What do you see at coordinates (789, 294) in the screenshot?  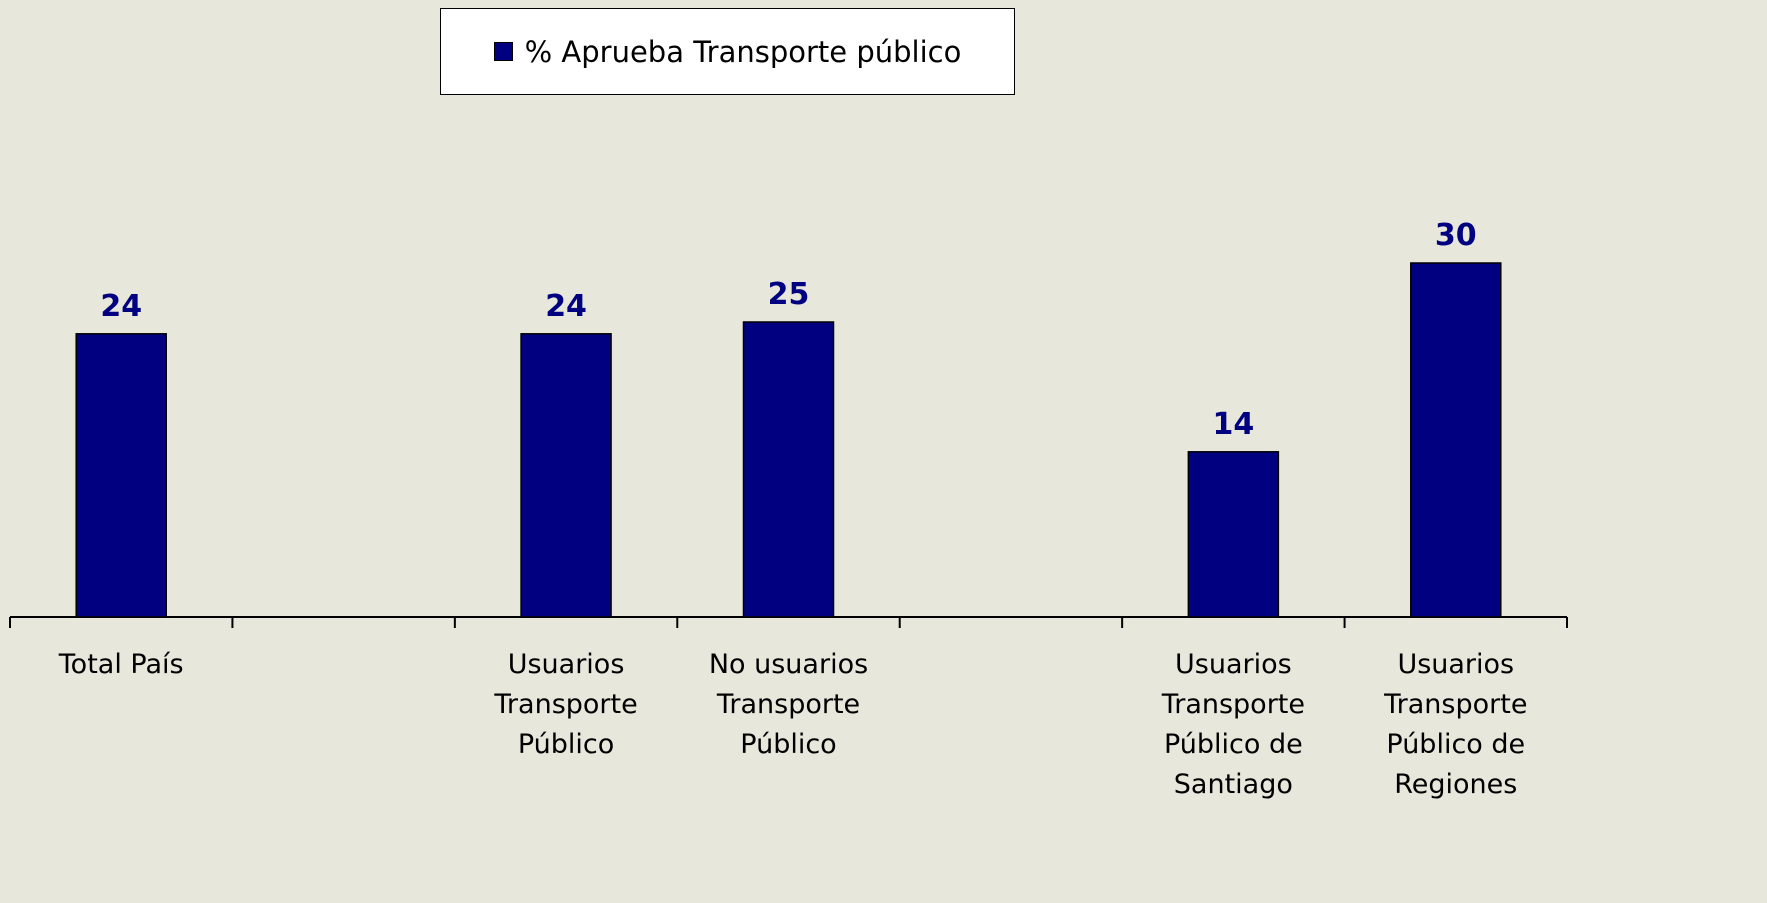 I see `data-label: 25` at bounding box center [789, 294].